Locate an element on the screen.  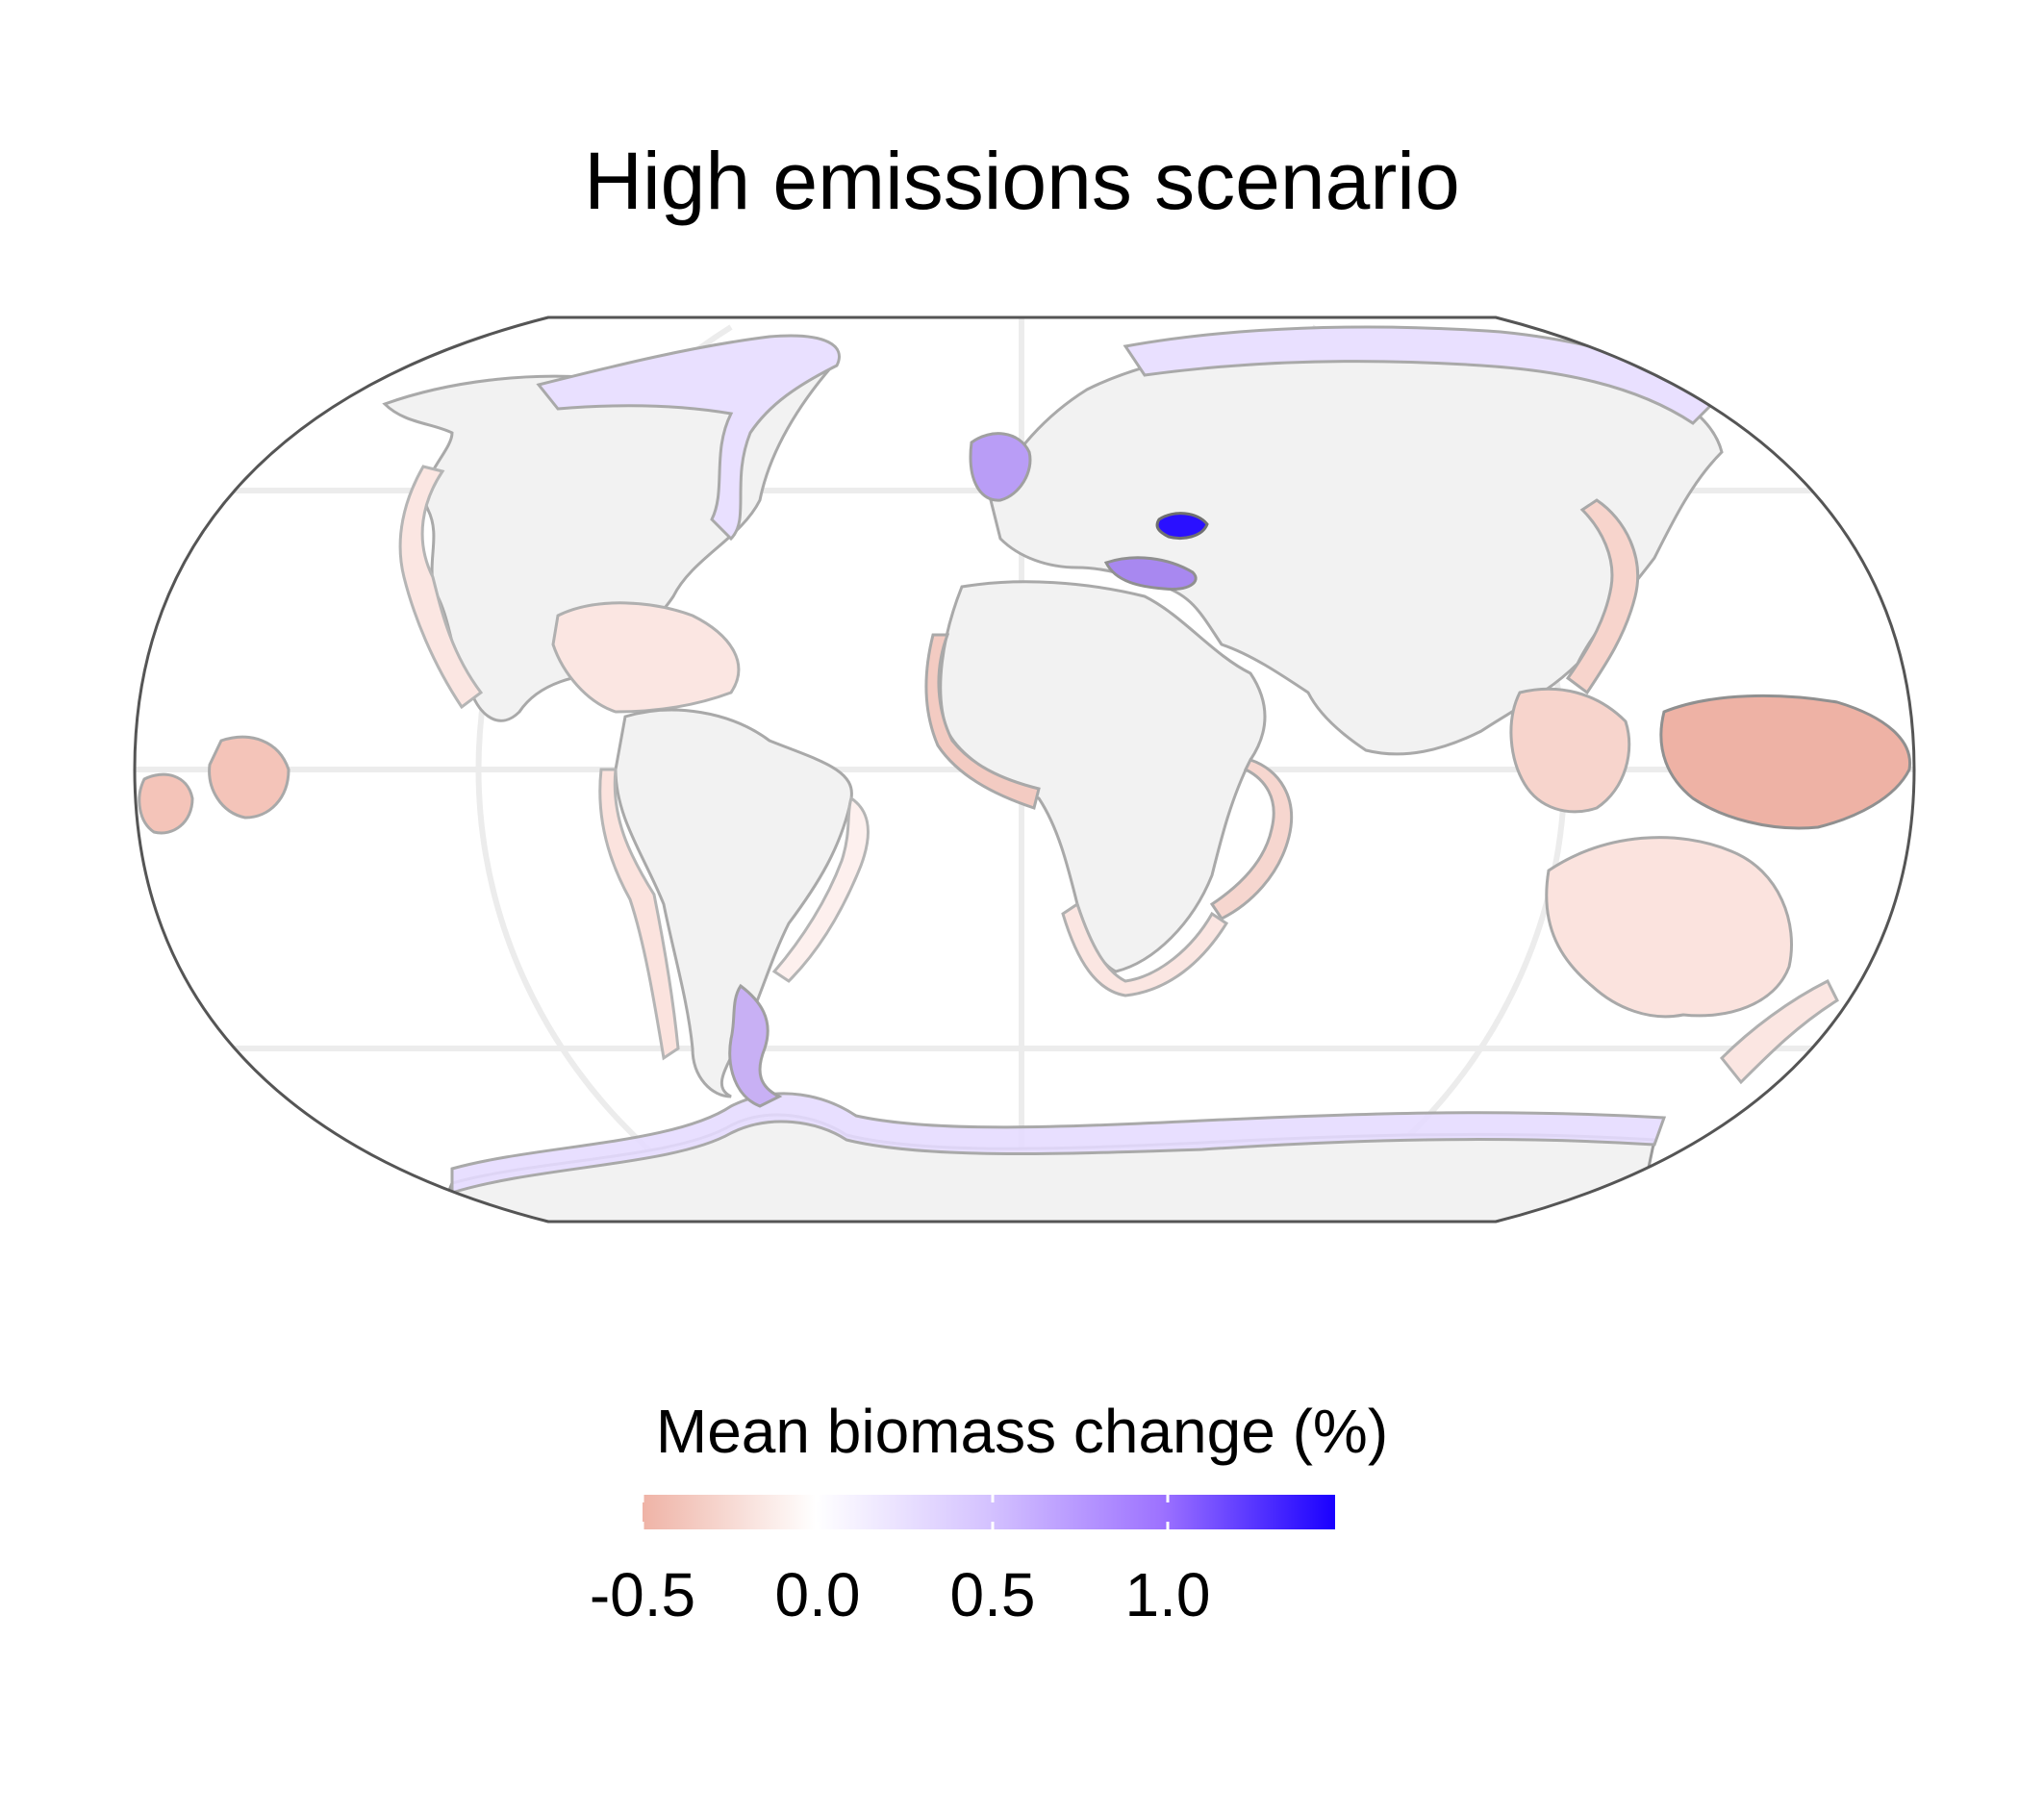
eez-hawaii is located at coordinates (166, 803).